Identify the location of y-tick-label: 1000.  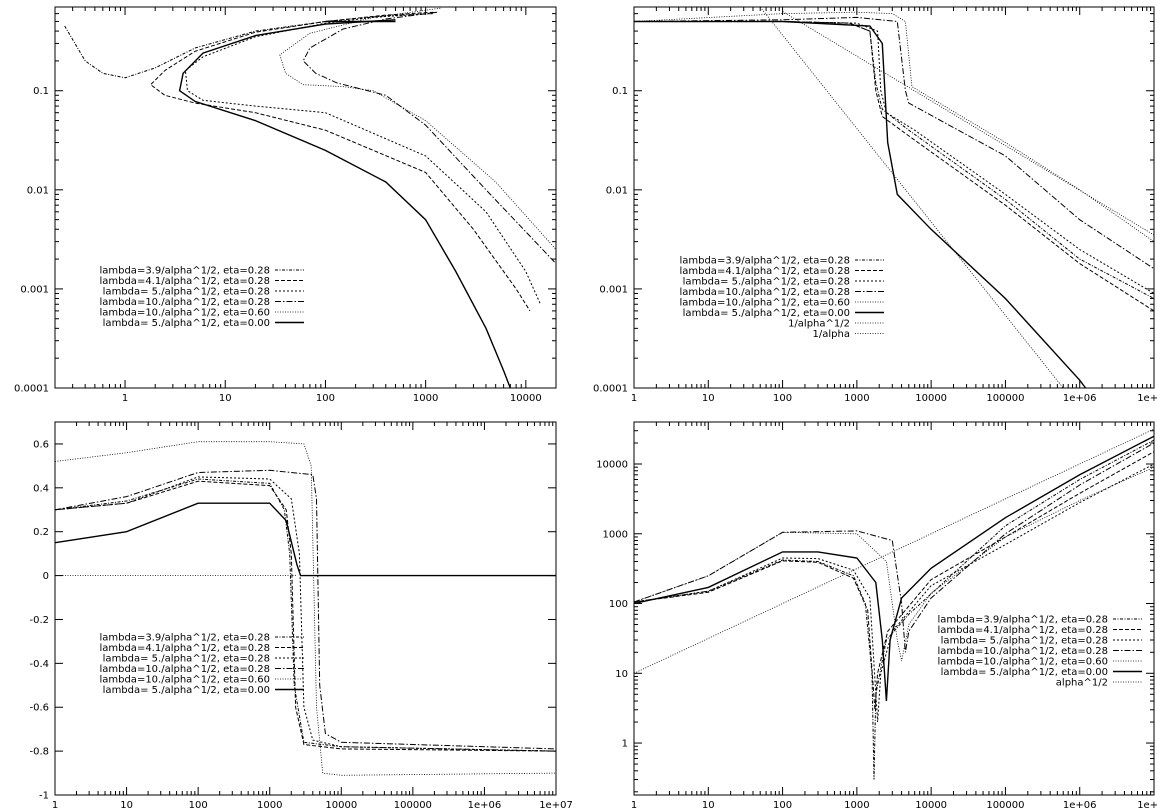
(615, 534).